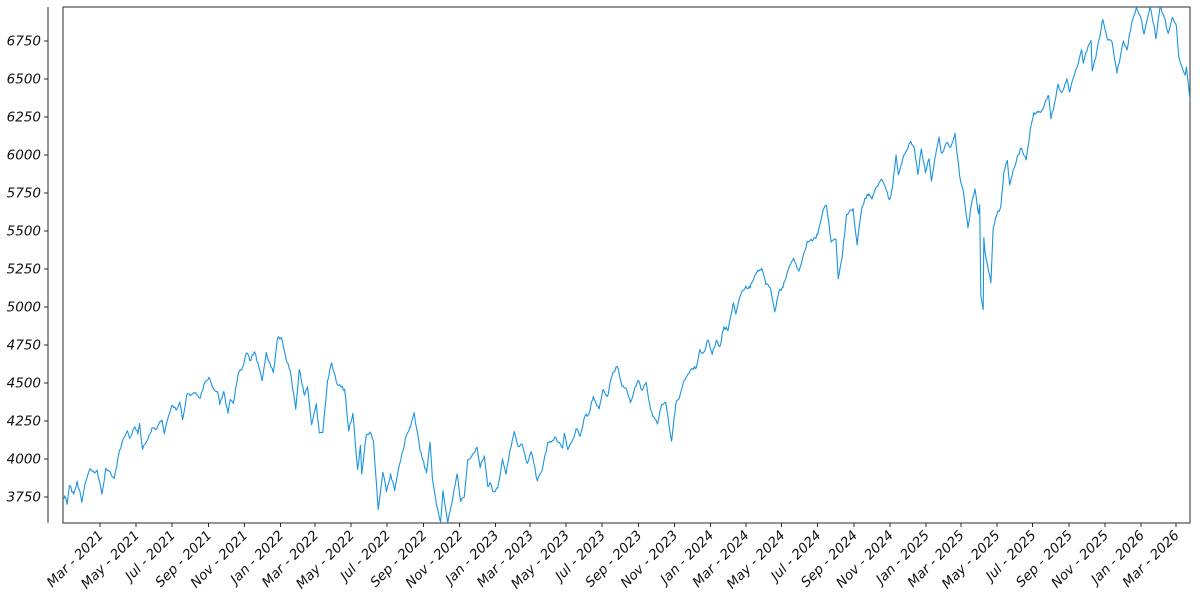 Image resolution: width=1200 pixels, height=600 pixels. Describe the element at coordinates (24, 79) in the screenshot. I see `y-tick-label: 6500` at that location.